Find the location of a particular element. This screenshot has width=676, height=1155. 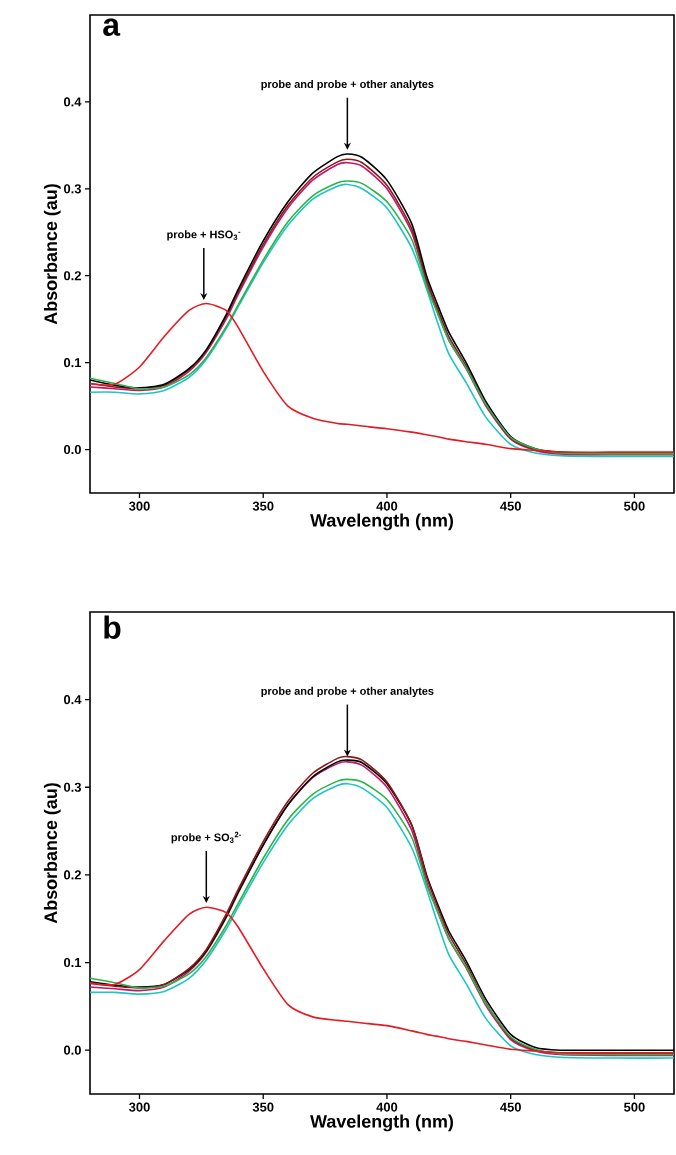

chart-title: a is located at coordinates (112, 27).